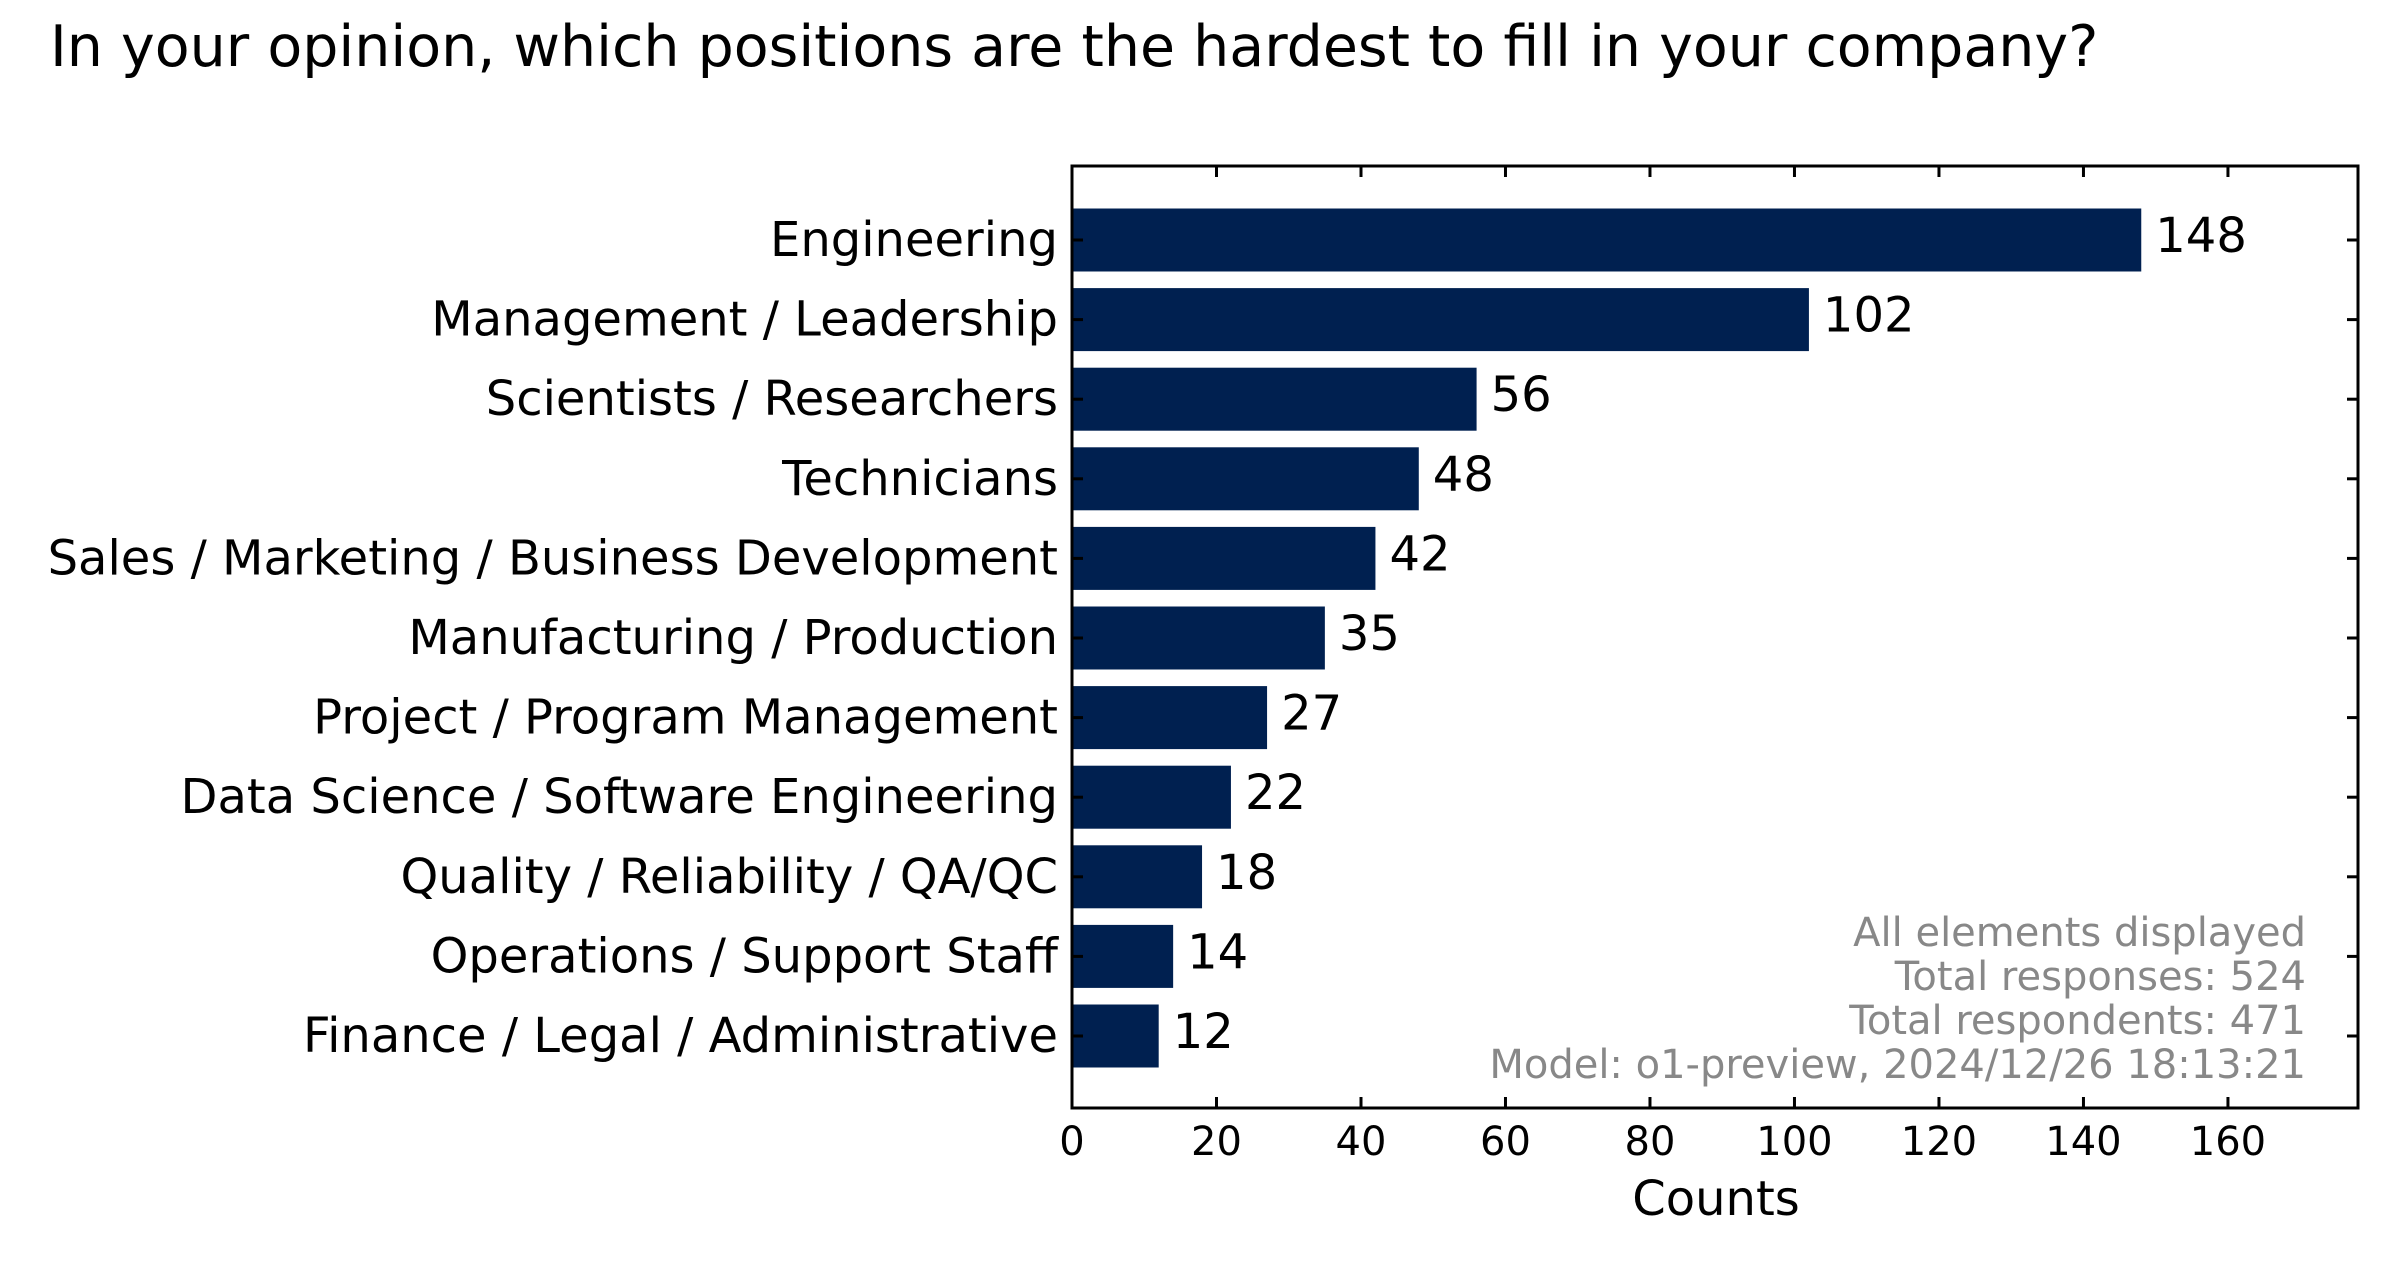 The height and width of the screenshot is (1275, 2400). I want to click on annotation-line: Total responses: 524, so click(2100, 977).